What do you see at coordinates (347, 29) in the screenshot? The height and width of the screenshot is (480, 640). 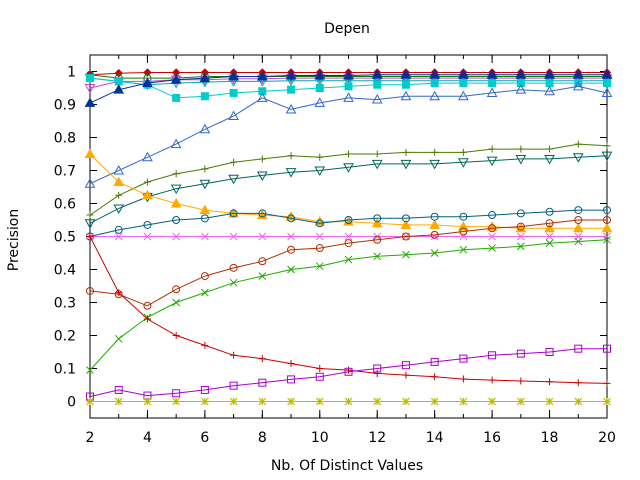 I see `chart-title: Depen` at bounding box center [347, 29].